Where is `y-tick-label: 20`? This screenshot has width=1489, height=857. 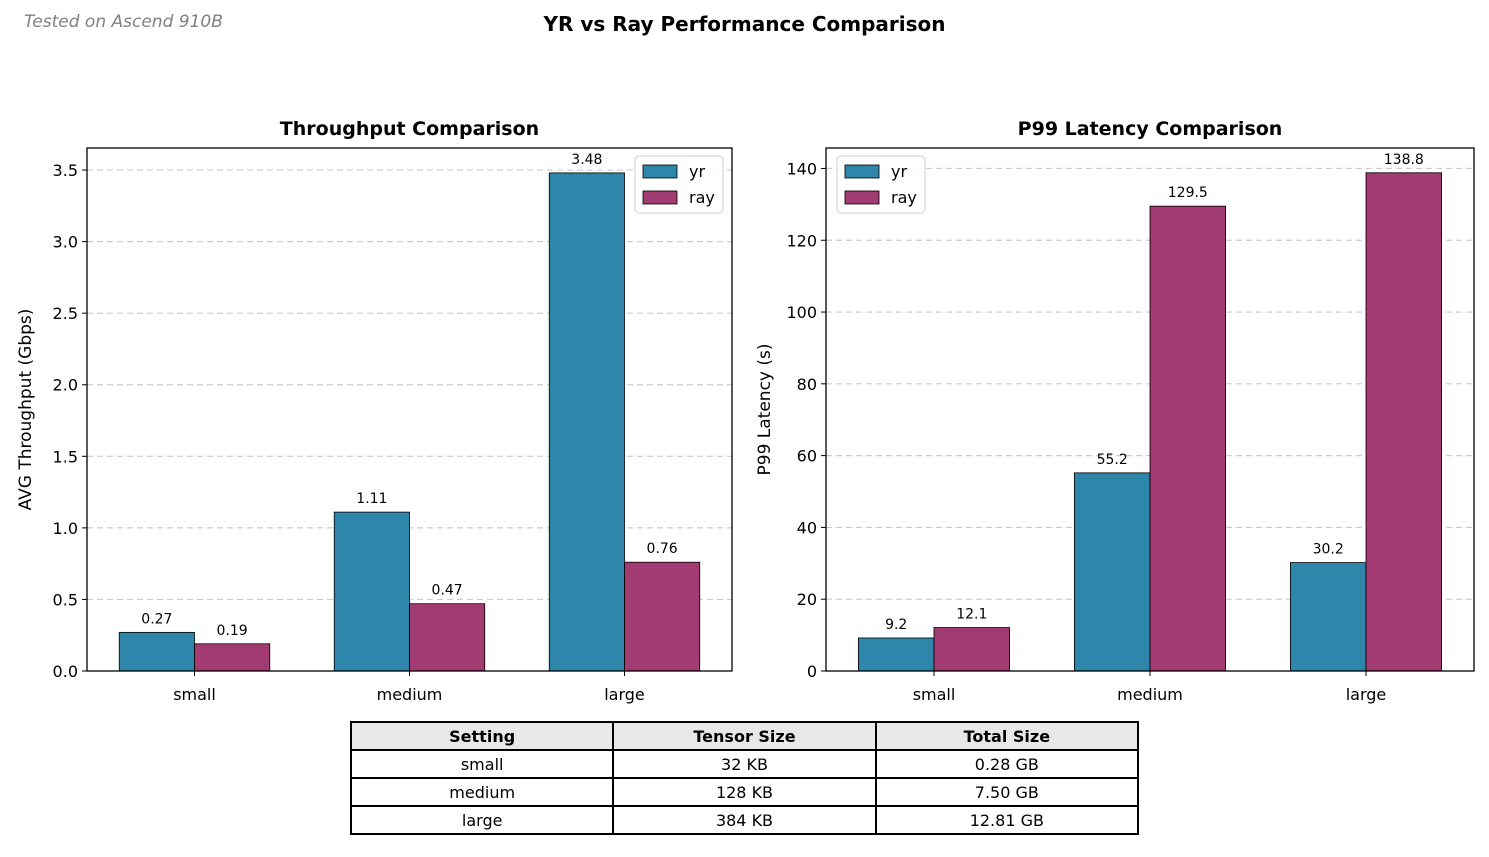 y-tick-label: 20 is located at coordinates (807, 599).